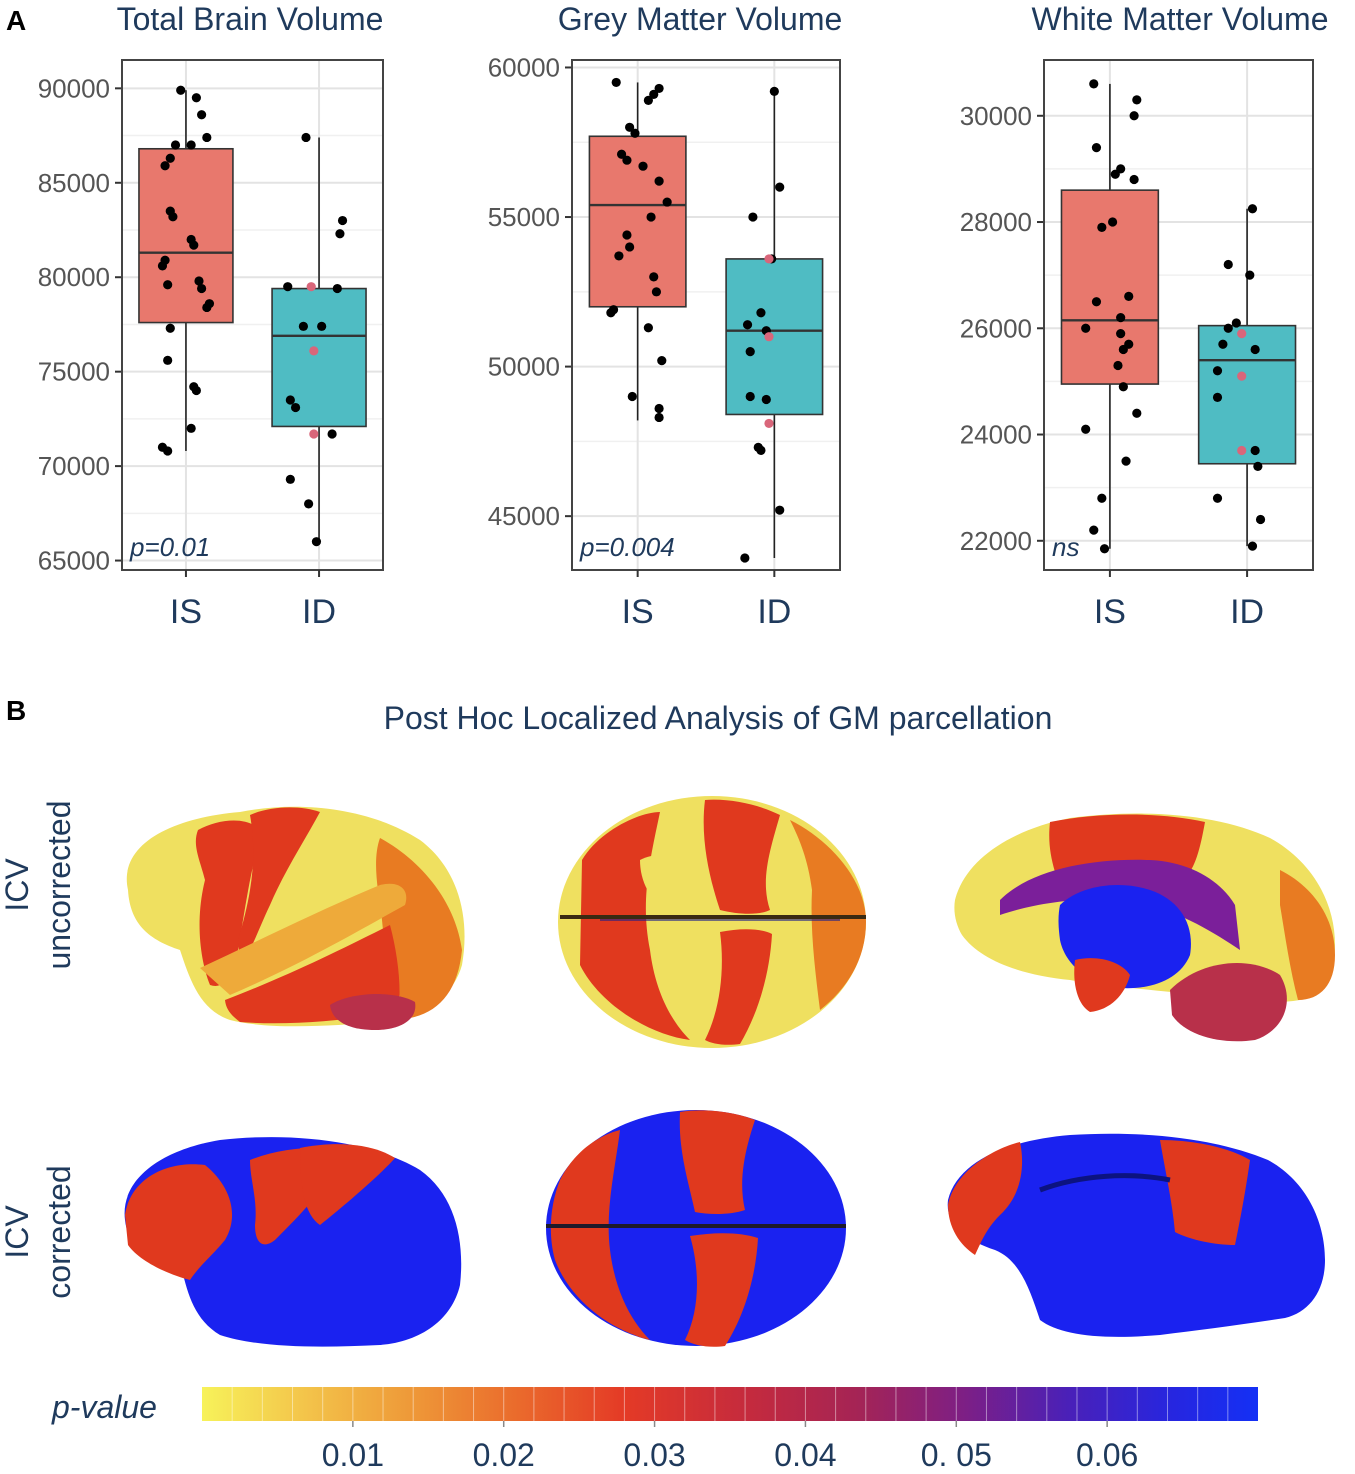 The height and width of the screenshot is (1474, 1355). Describe the element at coordinates (74, 466) in the screenshot. I see `y-tick-label: 70000` at that location.